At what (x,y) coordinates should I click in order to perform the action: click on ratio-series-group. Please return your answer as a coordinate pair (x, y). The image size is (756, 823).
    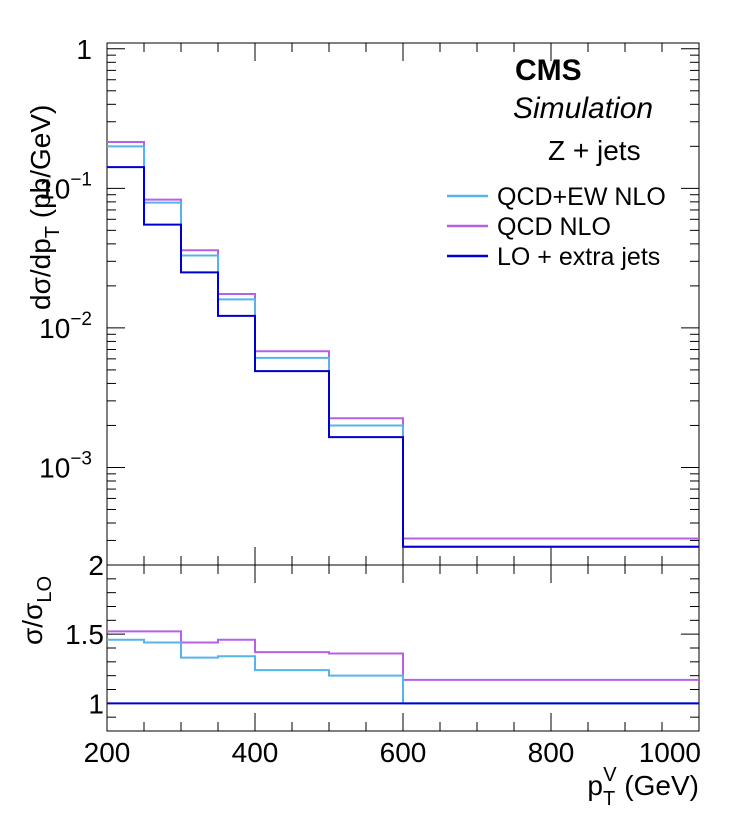
    Looking at the image, I should click on (403, 667).